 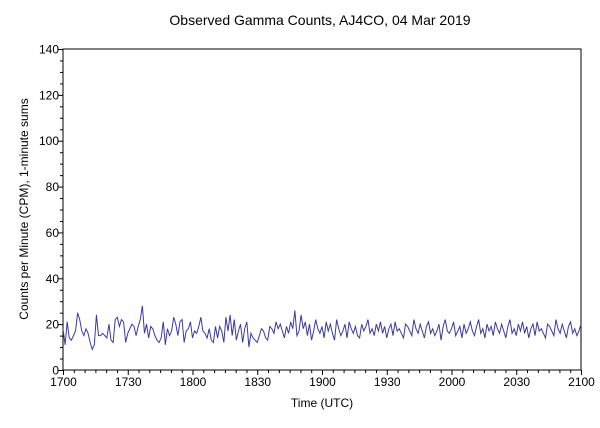 What do you see at coordinates (452, 382) in the screenshot?
I see `x-tick-label: 2000` at bounding box center [452, 382].